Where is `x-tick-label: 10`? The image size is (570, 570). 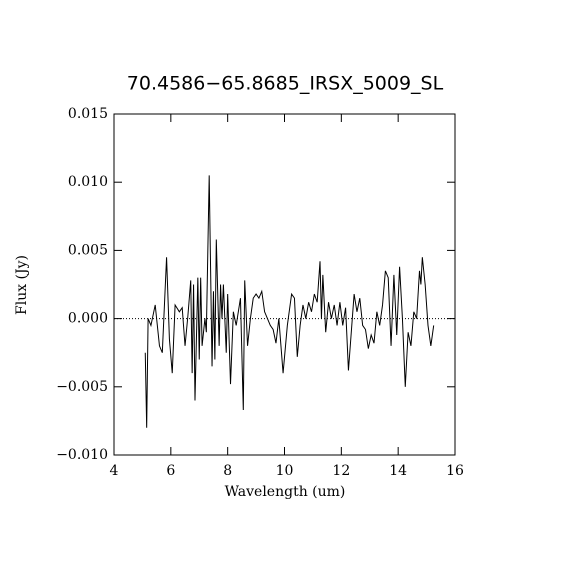 x-tick-label: 10 is located at coordinates (285, 471).